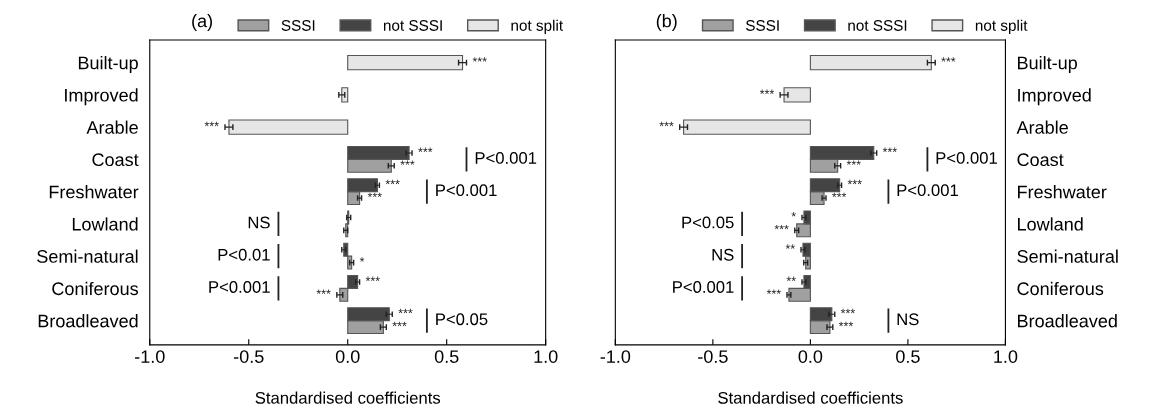 The height and width of the screenshot is (417, 1161). Describe the element at coordinates (202, 22) in the screenshot. I see `chart-title: (a)` at that location.